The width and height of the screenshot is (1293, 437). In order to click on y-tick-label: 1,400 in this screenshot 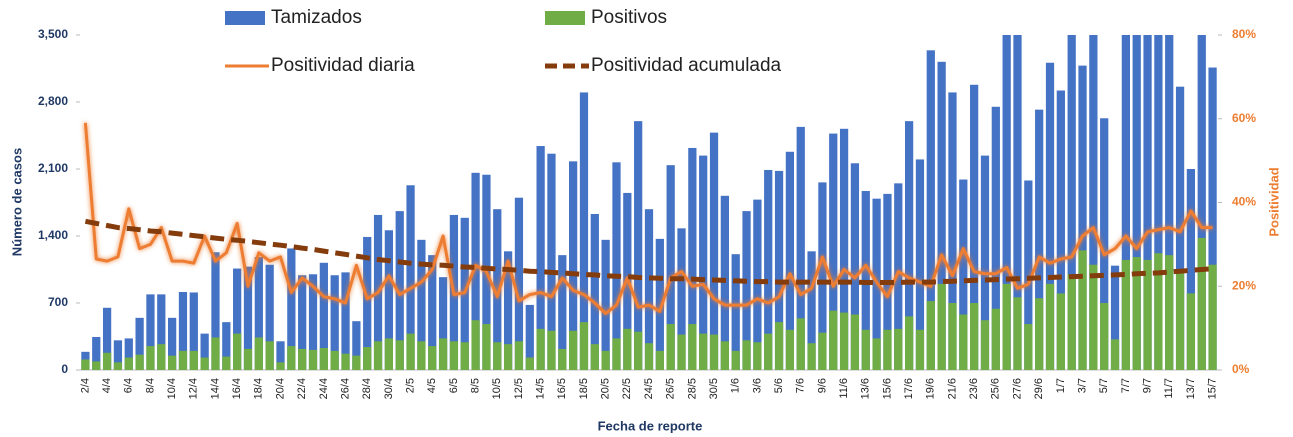, I will do `click(53, 235)`.